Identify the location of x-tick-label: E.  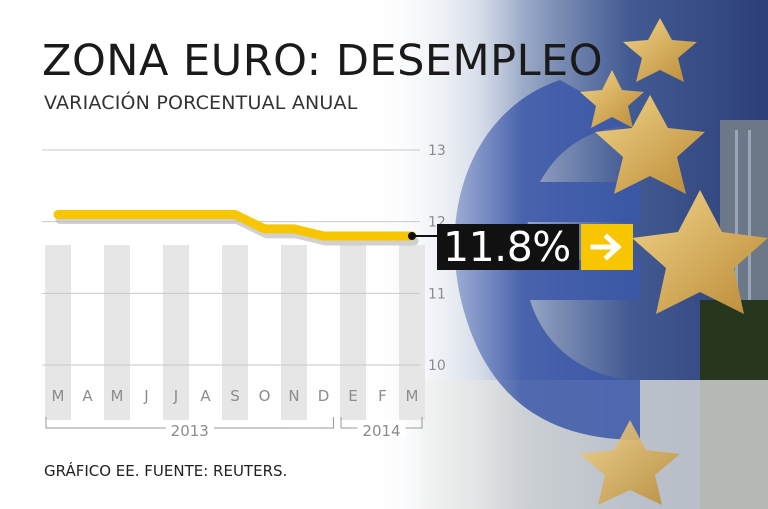
(352, 396).